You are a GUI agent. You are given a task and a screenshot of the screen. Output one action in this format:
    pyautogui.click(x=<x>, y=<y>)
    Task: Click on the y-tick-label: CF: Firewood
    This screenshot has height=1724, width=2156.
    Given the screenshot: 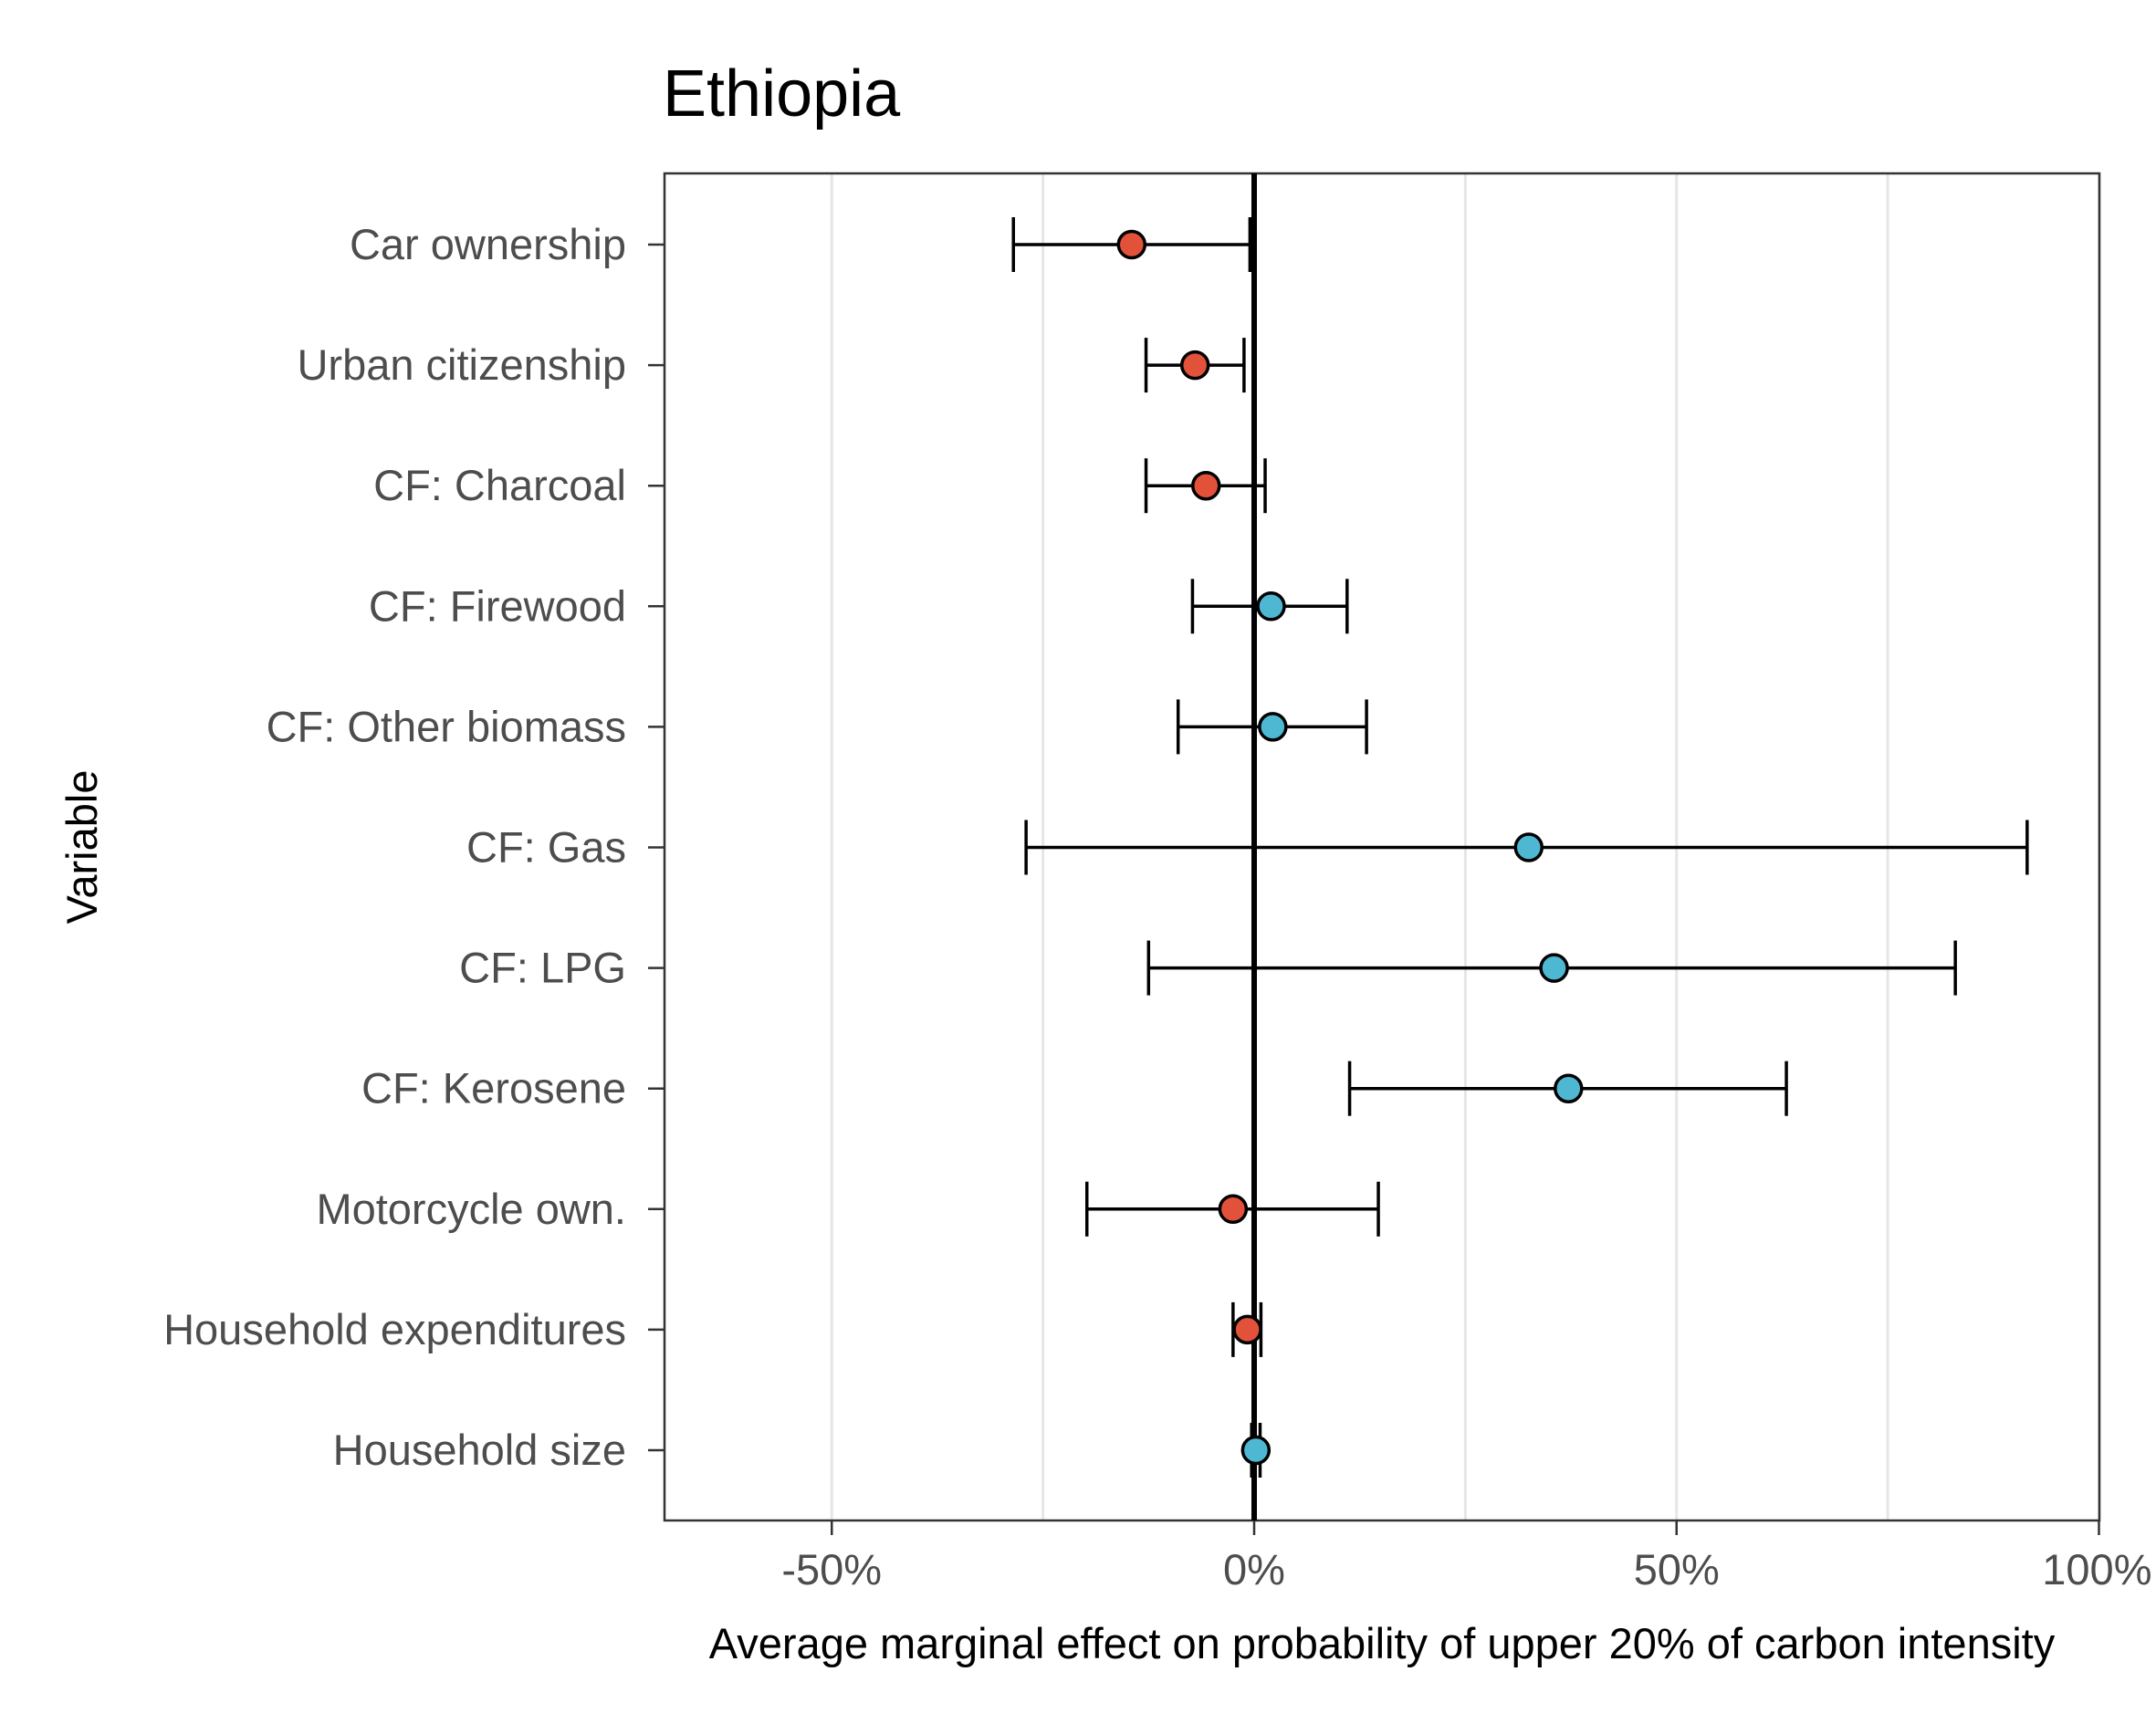 What is the action you would take?
    pyautogui.click(x=497, y=605)
    